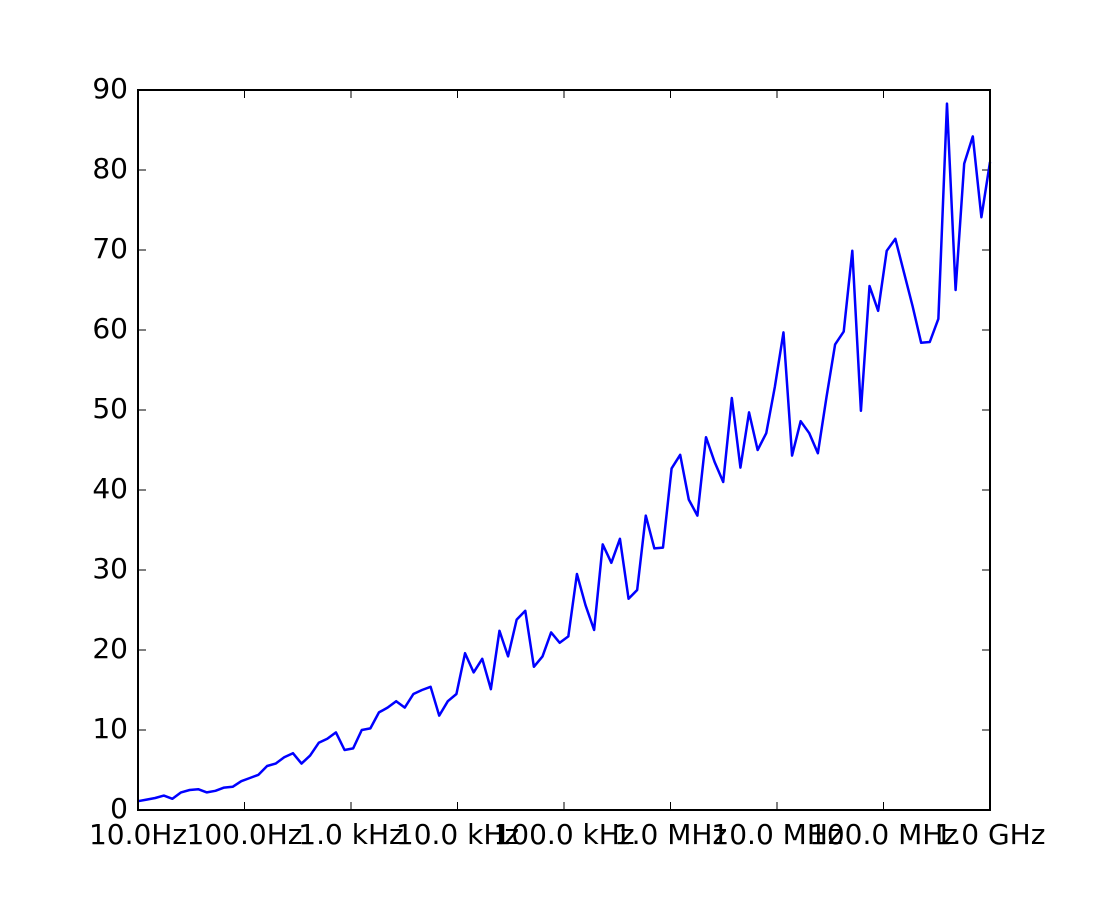 The width and height of the screenshot is (1100, 900). I want to click on y-tick-label: 40, so click(110, 488).